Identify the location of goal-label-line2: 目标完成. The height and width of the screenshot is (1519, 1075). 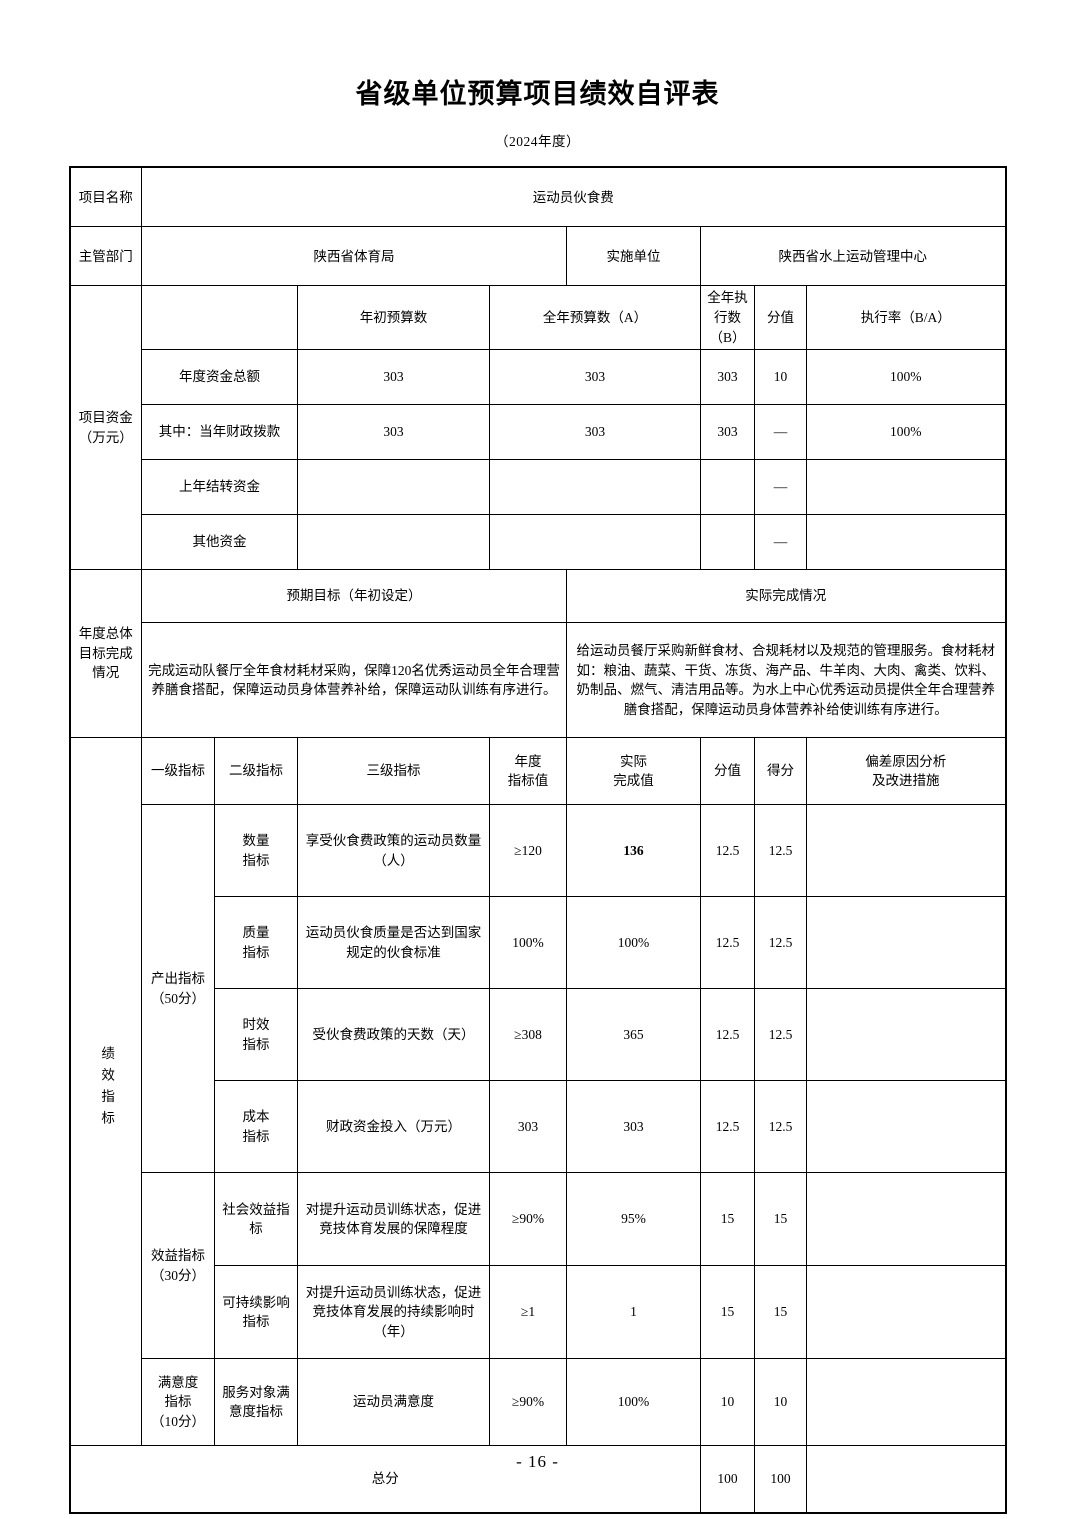
(105, 653).